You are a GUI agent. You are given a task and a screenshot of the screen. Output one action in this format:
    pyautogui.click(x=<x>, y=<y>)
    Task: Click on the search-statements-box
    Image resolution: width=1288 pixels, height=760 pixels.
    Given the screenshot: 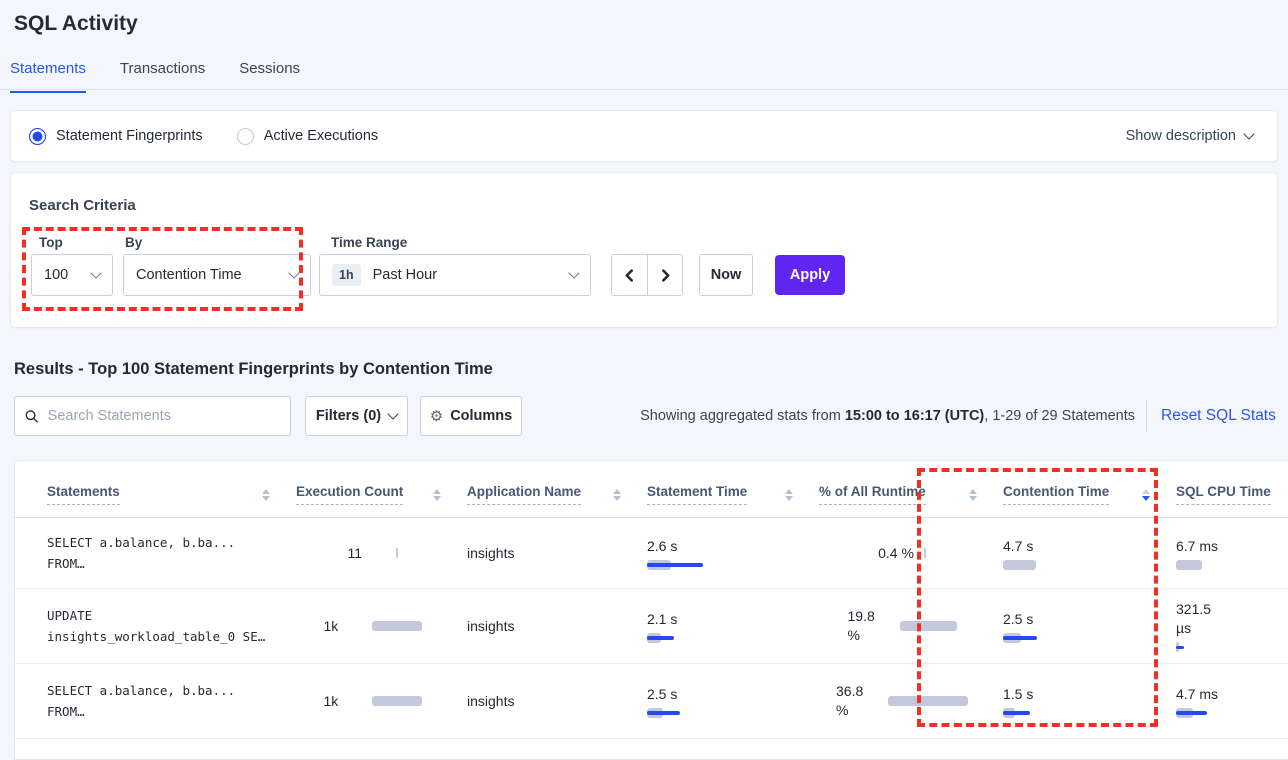 What is the action you would take?
    pyautogui.click(x=152, y=416)
    